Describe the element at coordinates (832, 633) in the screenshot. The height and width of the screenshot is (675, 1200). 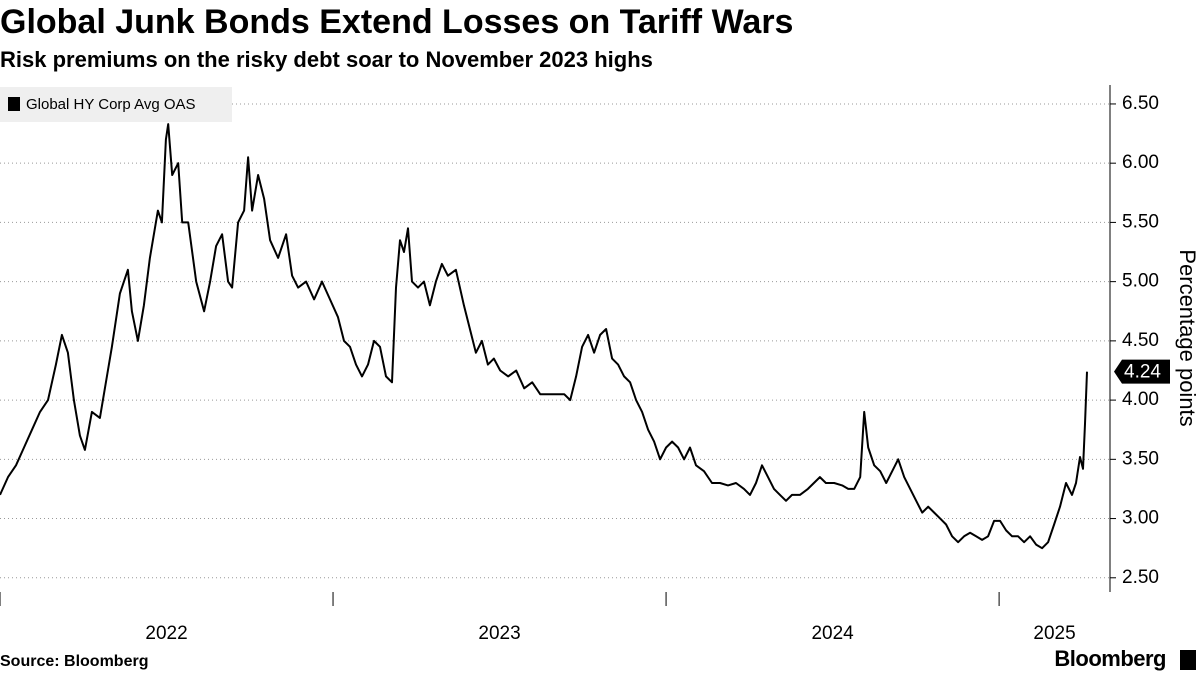
I see `x-tick-label: 2024` at that location.